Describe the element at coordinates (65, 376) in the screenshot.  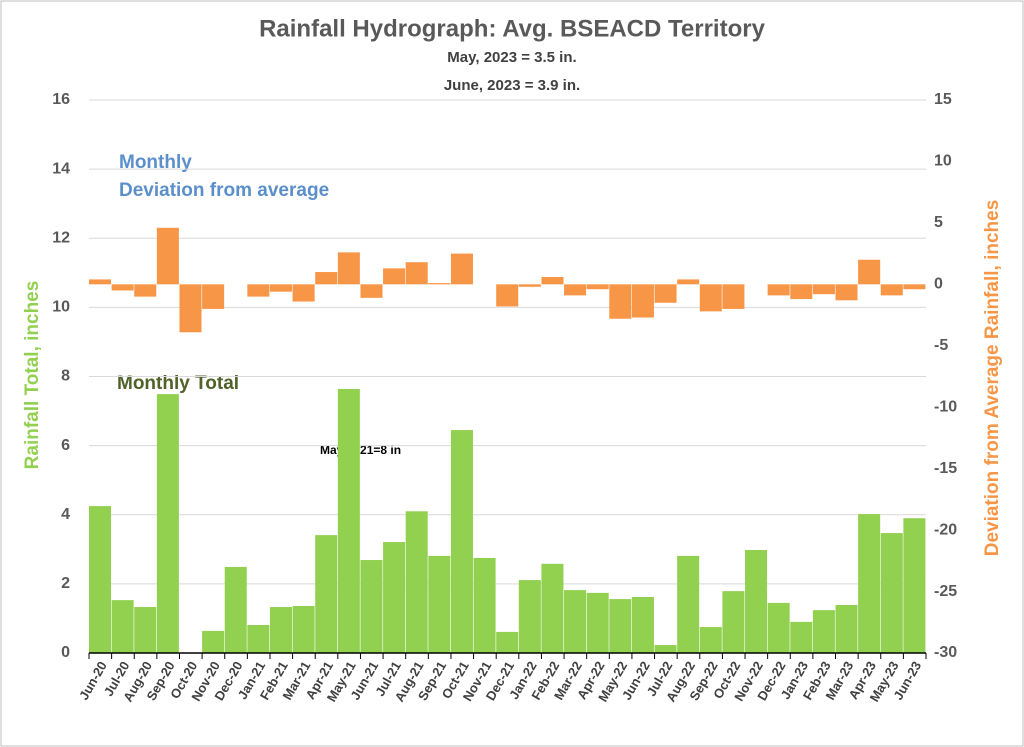
I see `y-tick-label: 8` at that location.